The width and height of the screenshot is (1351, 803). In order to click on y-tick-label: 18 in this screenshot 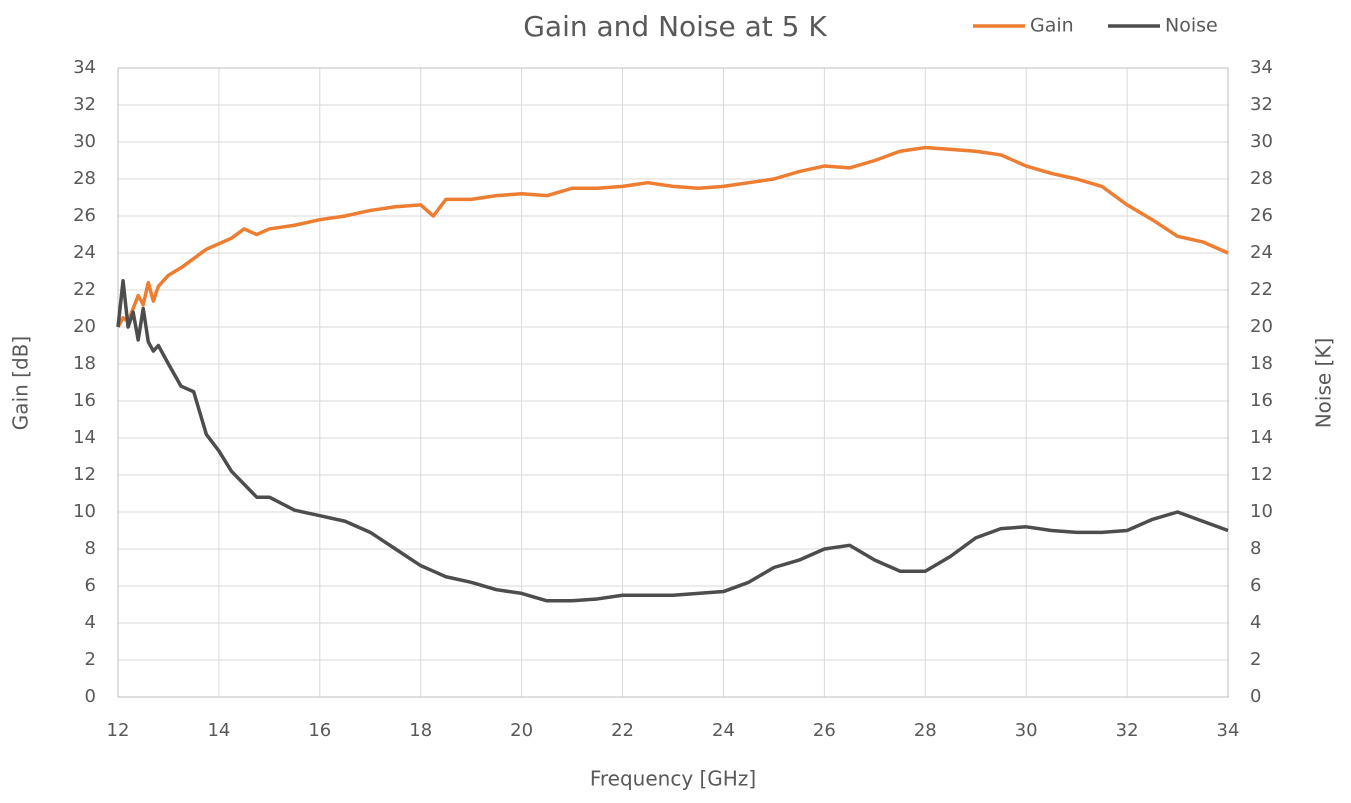, I will do `click(84, 363)`.